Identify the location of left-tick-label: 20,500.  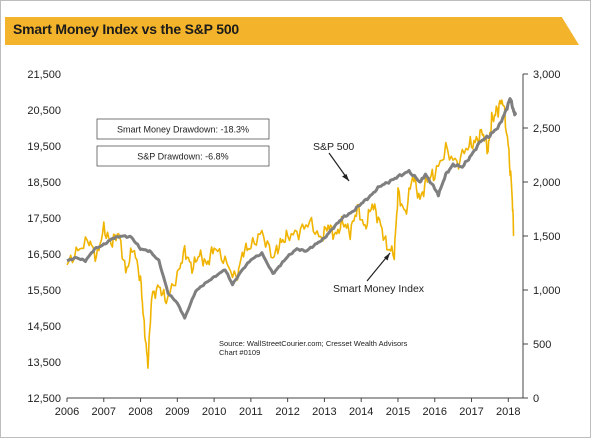
(44, 111).